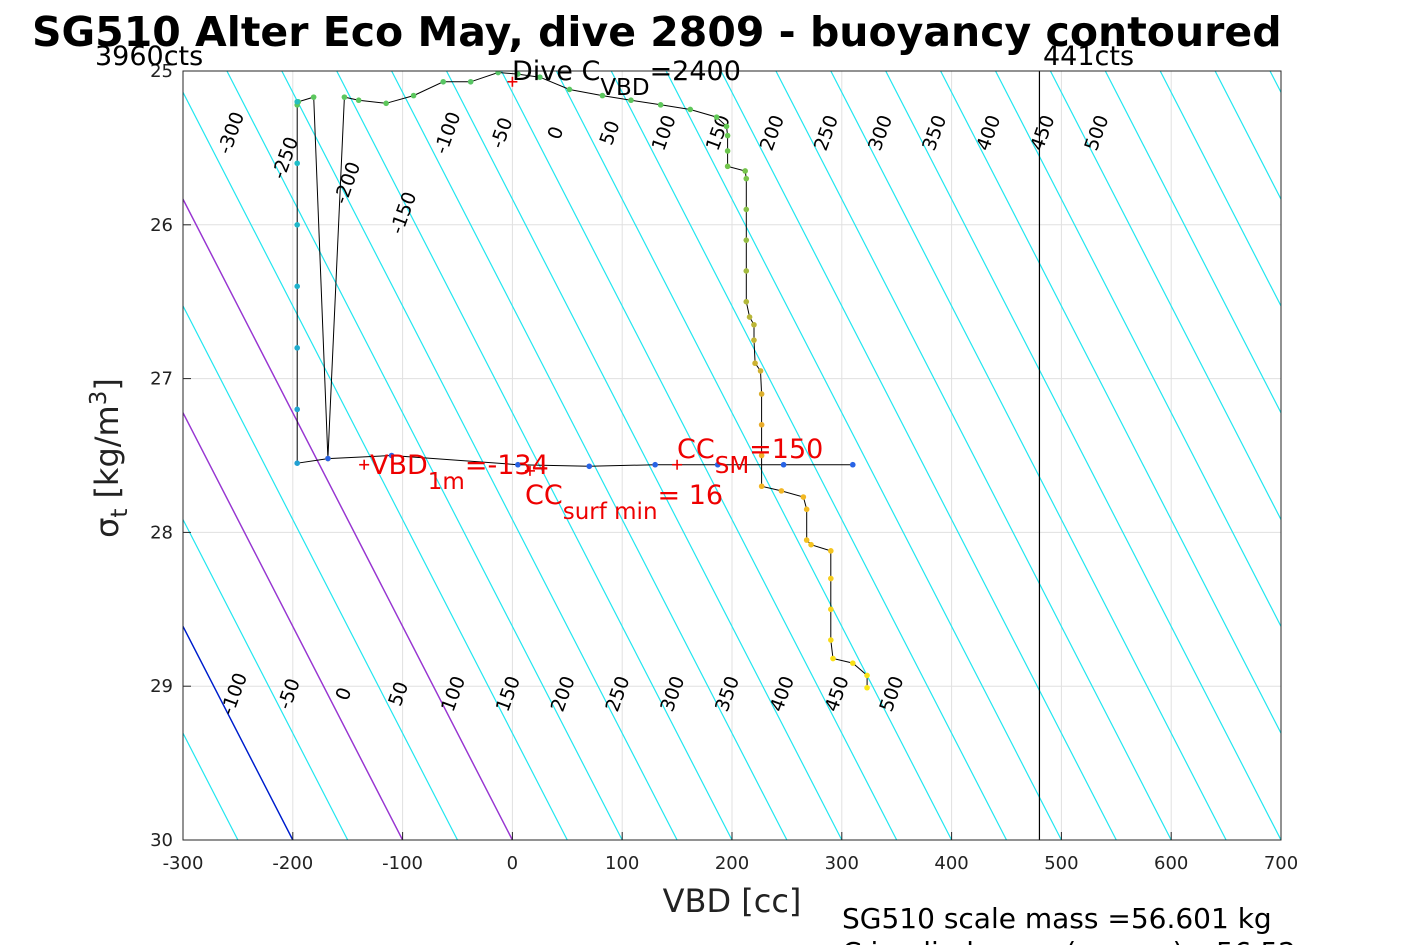 The height and width of the screenshot is (945, 1417). What do you see at coordinates (624, 502) in the screenshot?
I see `cc-surf-min-label: CCsurf min= 16` at bounding box center [624, 502].